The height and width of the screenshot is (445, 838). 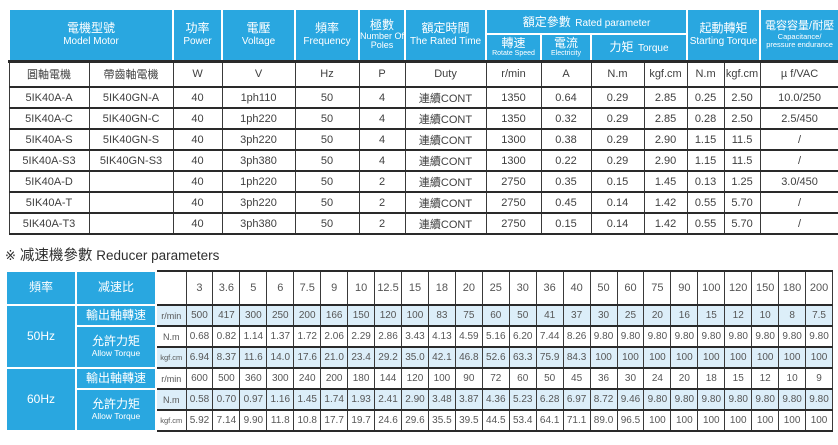 I want to click on motor-unit-header-cell: 圓軸電機, so click(x=49, y=73).